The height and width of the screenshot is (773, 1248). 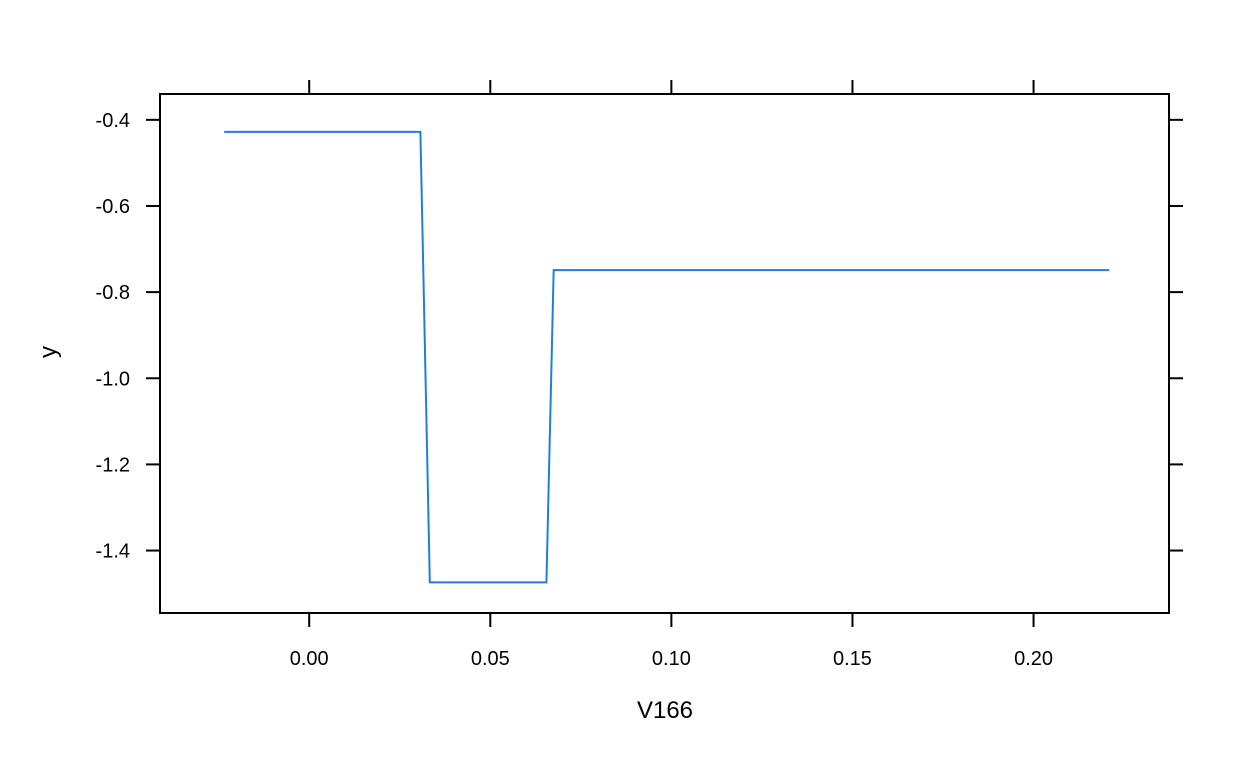 I want to click on y-tick-label: -1.4, so click(x=113, y=552).